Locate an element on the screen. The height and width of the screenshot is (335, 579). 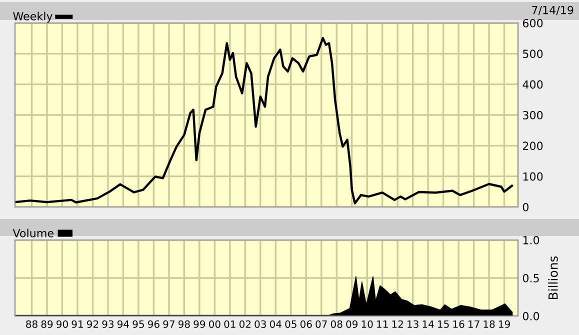
x-tick-label: 11 is located at coordinates (382, 324).